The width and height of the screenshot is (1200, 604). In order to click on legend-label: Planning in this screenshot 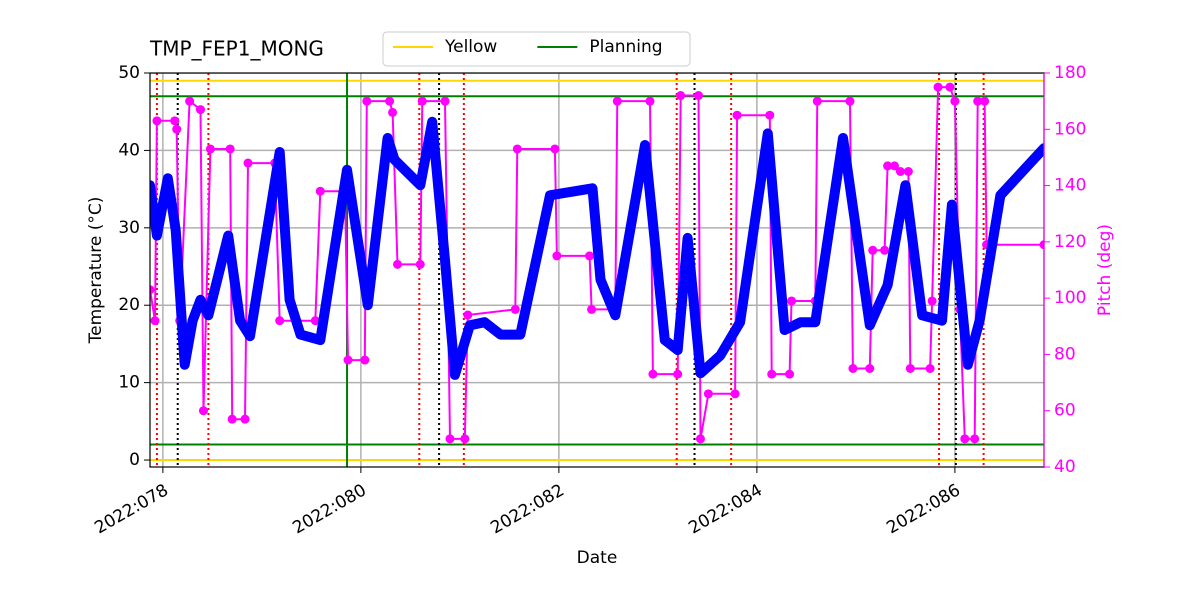, I will do `click(625, 47)`.